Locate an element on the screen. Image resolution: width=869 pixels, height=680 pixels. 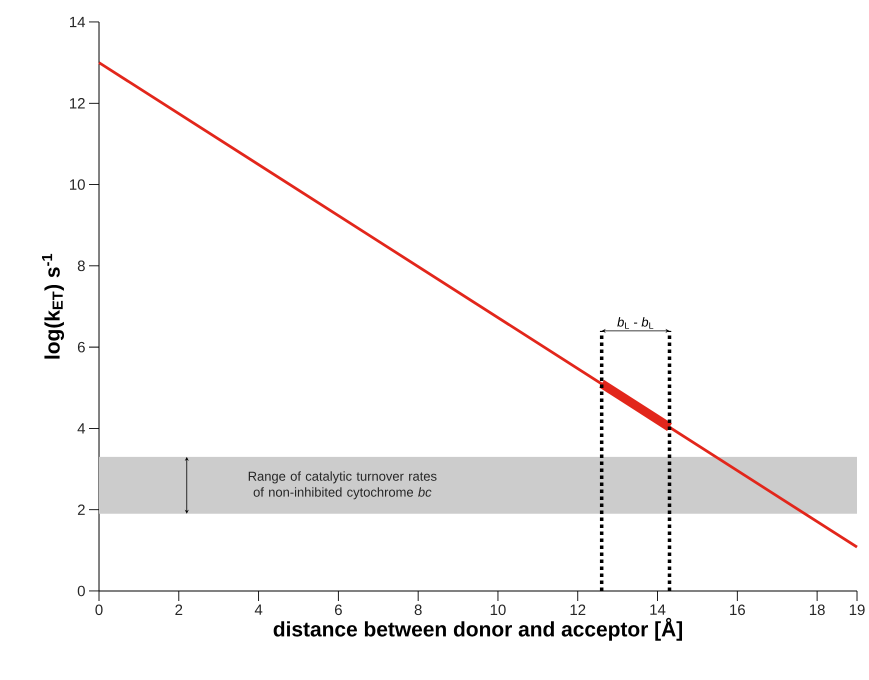
y-tick-label: 10 is located at coordinates (77, 184).